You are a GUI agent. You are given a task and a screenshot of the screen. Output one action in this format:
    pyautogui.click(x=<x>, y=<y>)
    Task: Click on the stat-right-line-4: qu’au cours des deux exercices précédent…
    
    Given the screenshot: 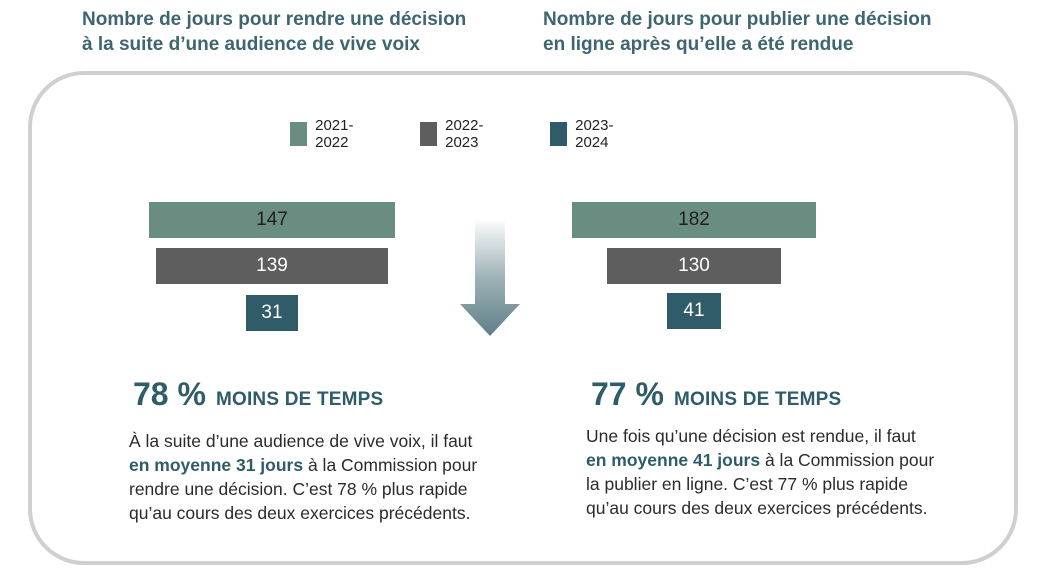 What is the action you would take?
    pyautogui.click(x=757, y=508)
    